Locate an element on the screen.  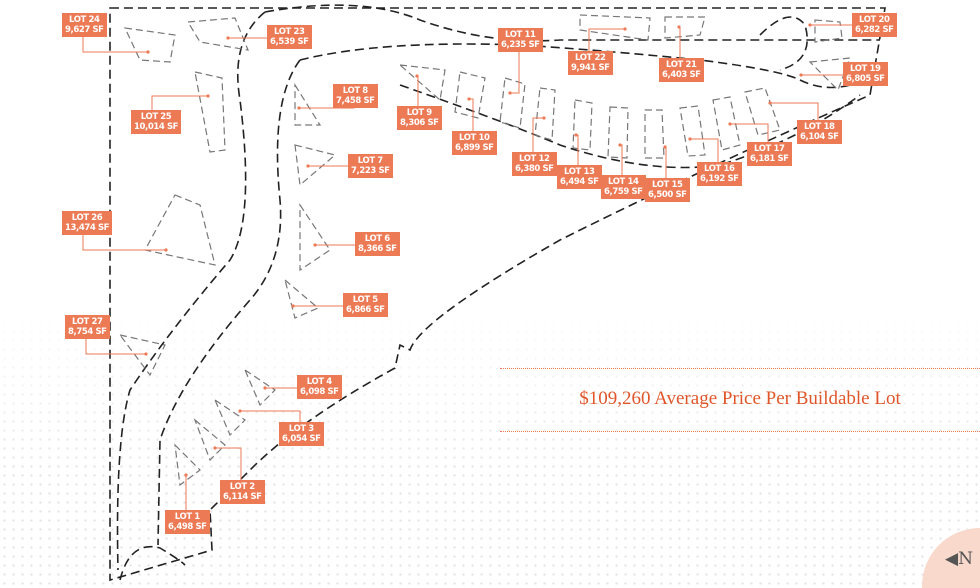
lot-label-12: LOT 12 6,380 SF is located at coordinates (534, 164).